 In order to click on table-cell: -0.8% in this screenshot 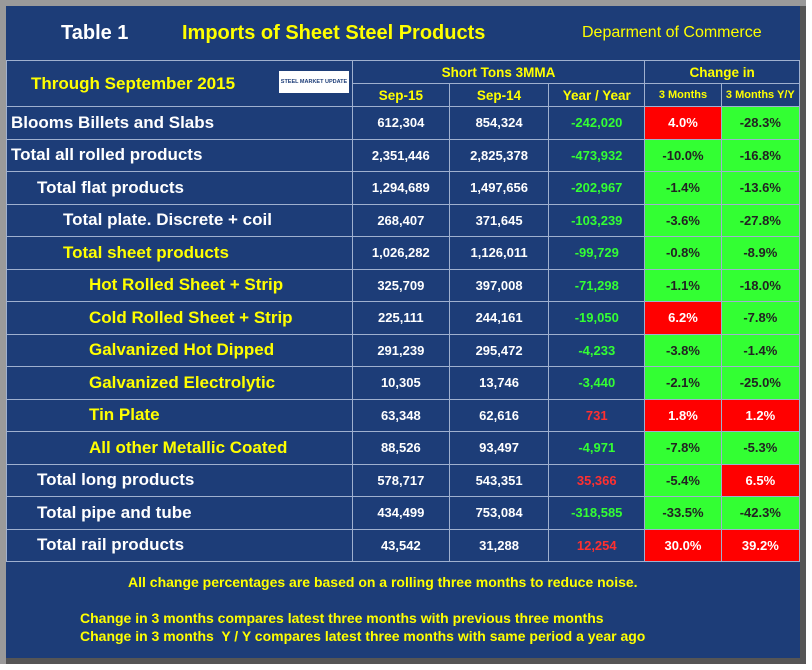, I will do `click(683, 253)`.